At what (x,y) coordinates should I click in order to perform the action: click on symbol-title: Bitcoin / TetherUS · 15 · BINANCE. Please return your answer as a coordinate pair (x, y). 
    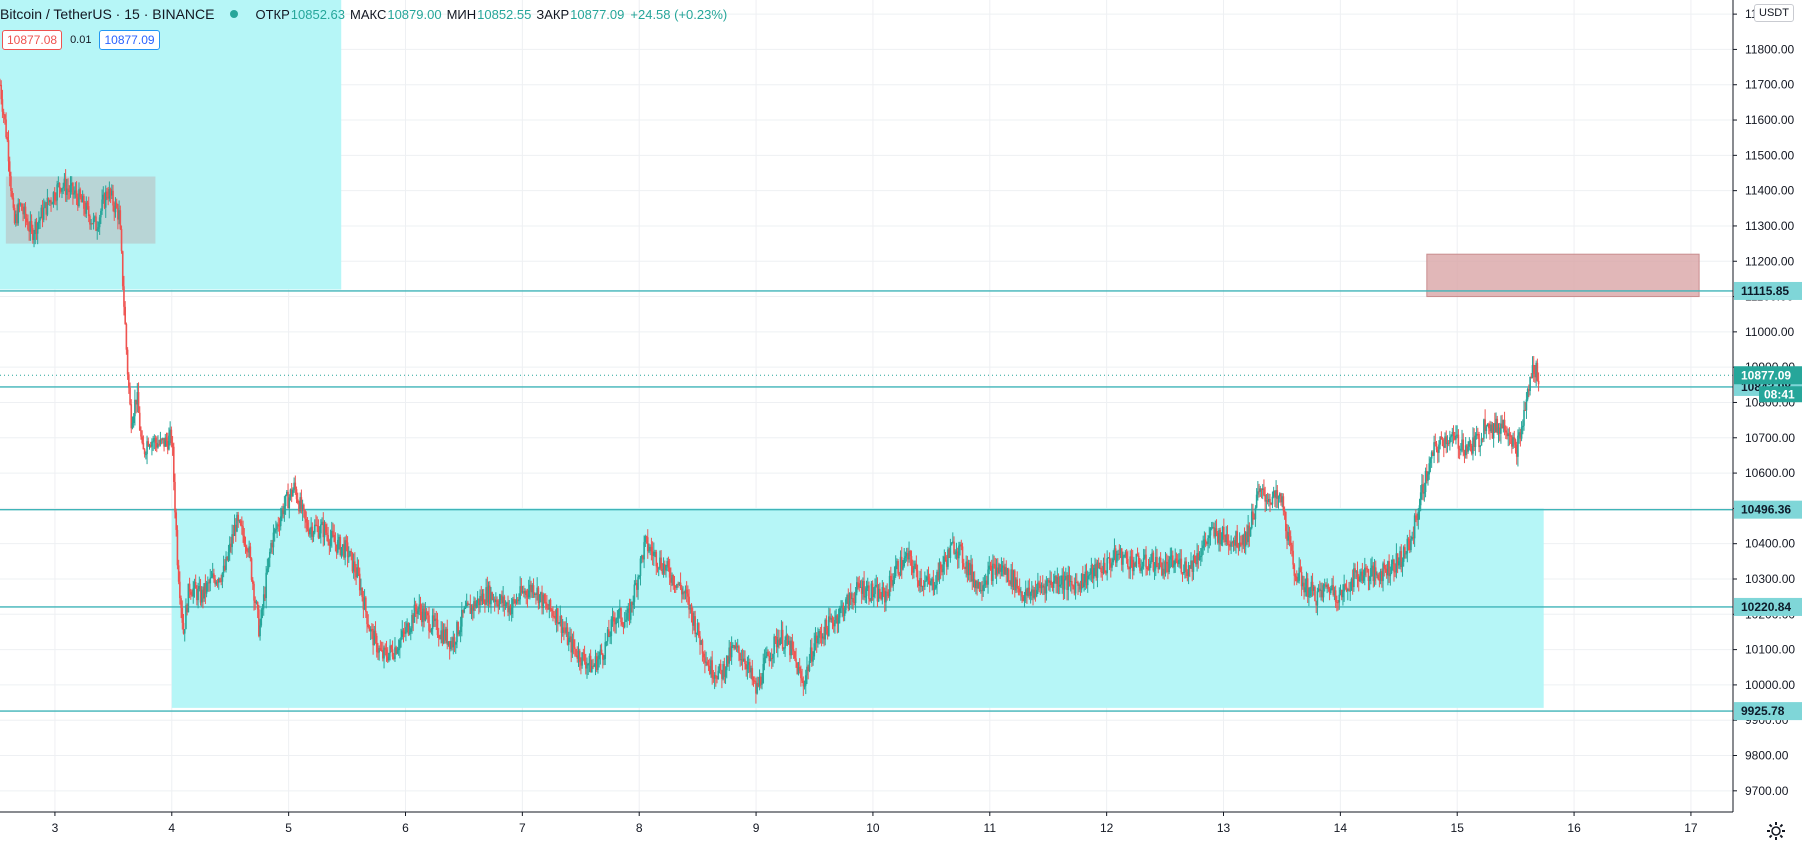
    Looking at the image, I should click on (107, 14).